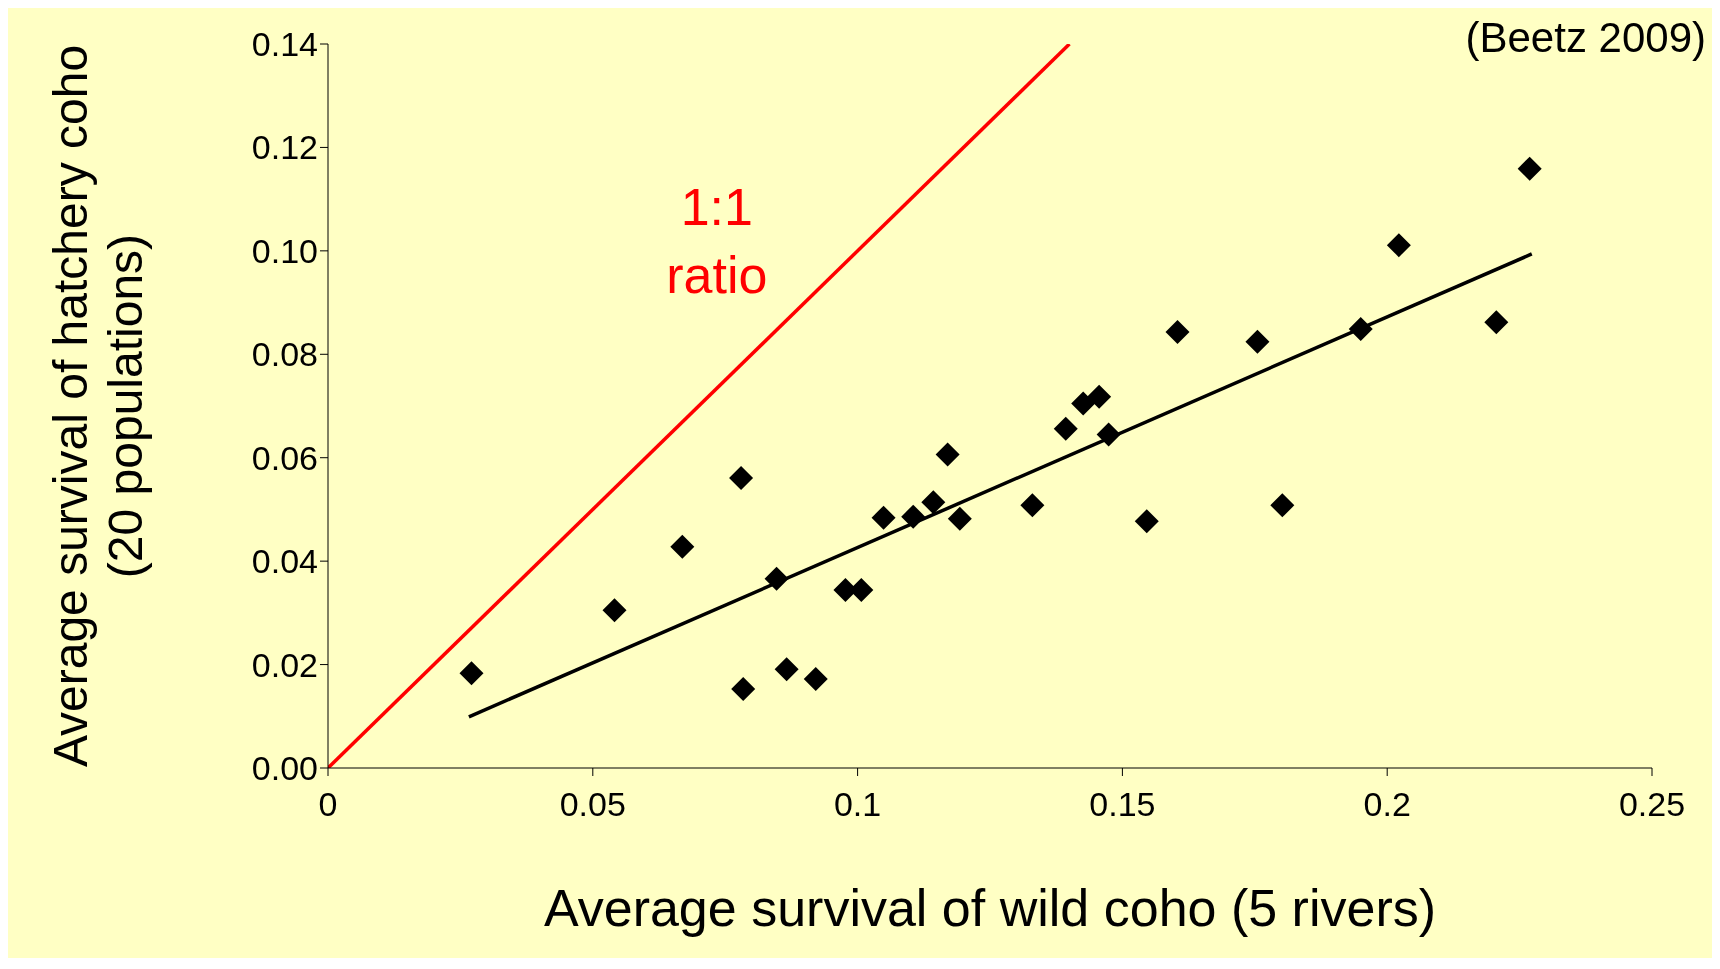 The height and width of the screenshot is (969, 1720). What do you see at coordinates (717, 241) in the screenshot?
I see `series-label: 1:1 ratio` at bounding box center [717, 241].